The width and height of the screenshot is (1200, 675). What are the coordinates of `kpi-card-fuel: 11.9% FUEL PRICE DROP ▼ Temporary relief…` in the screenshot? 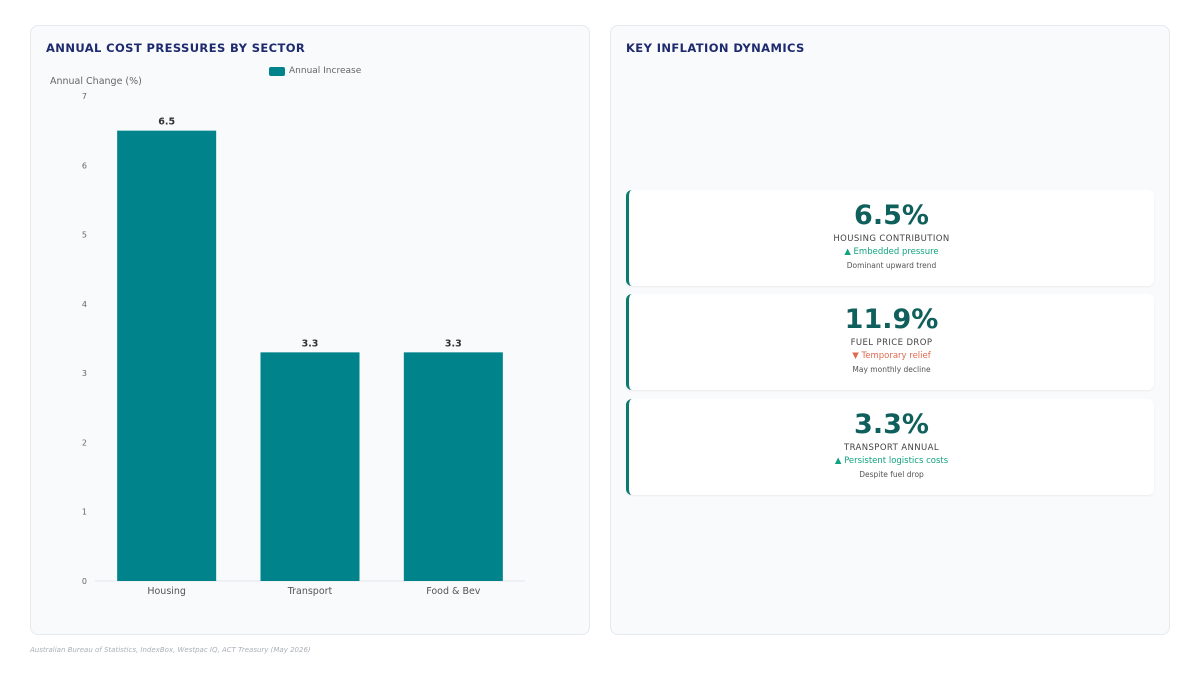 It's located at (890, 342).